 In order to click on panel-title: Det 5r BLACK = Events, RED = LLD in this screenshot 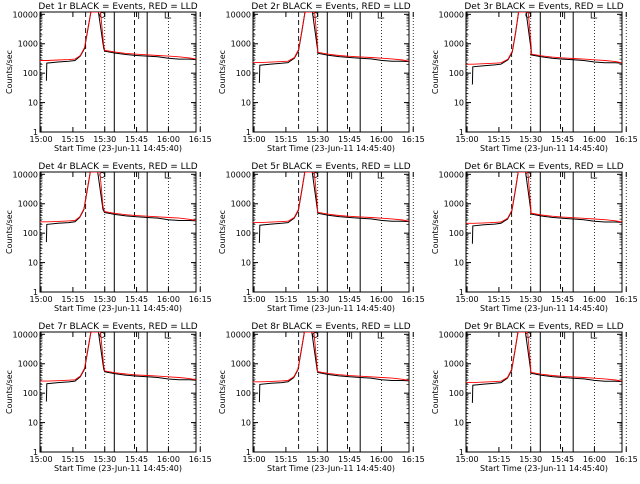, I will do `click(330, 167)`.